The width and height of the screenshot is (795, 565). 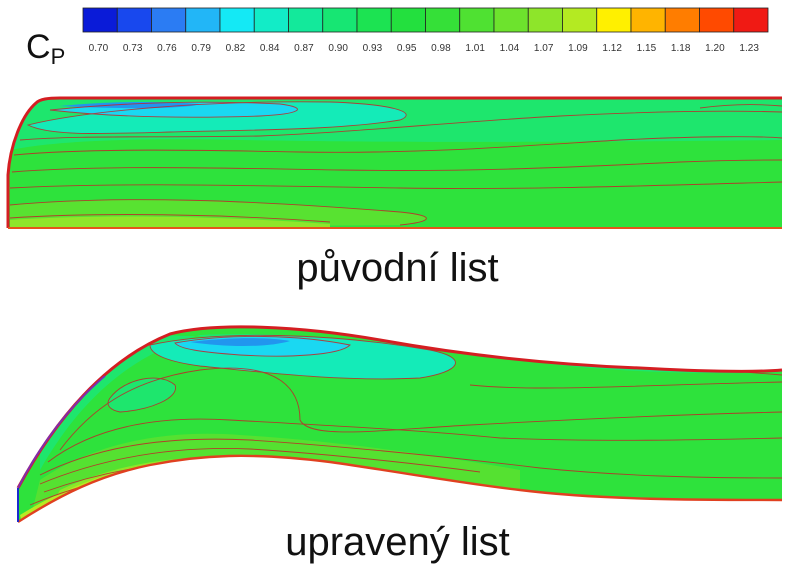 What do you see at coordinates (475, 48) in the screenshot?
I see `legend-tick-label: 1.01` at bounding box center [475, 48].